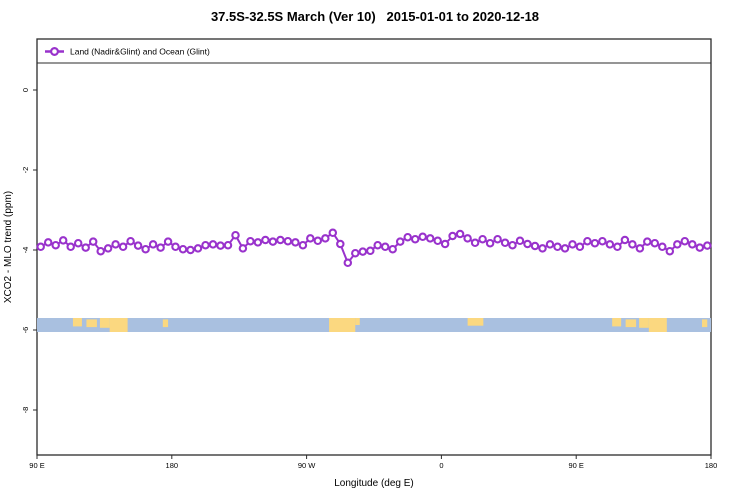 The height and width of the screenshot is (500, 750). I want to click on x-axis-title: Longitude (deg E), so click(374, 483).